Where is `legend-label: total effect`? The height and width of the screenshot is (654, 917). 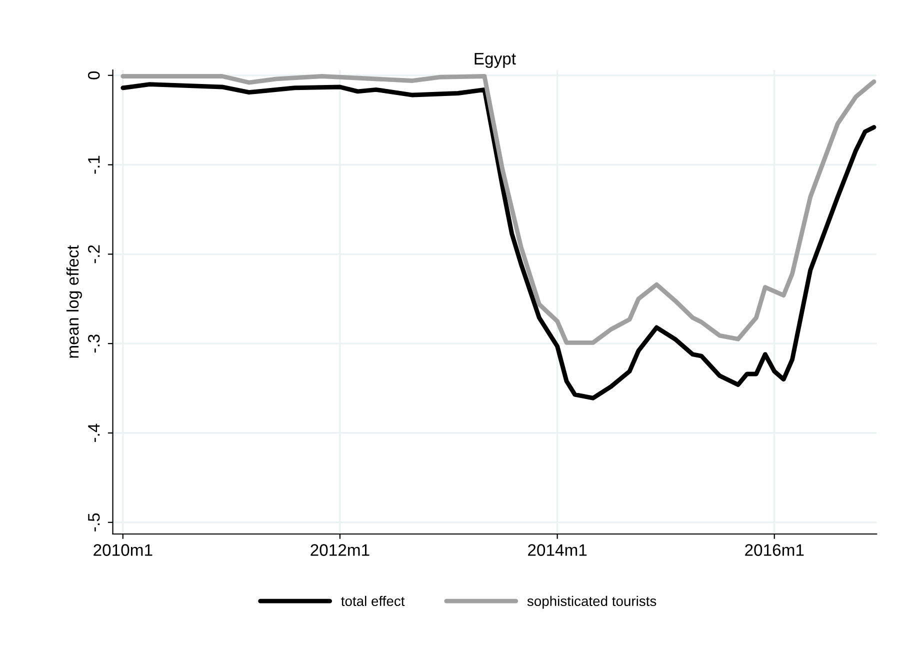 legend-label: total effect is located at coordinates (373, 601).